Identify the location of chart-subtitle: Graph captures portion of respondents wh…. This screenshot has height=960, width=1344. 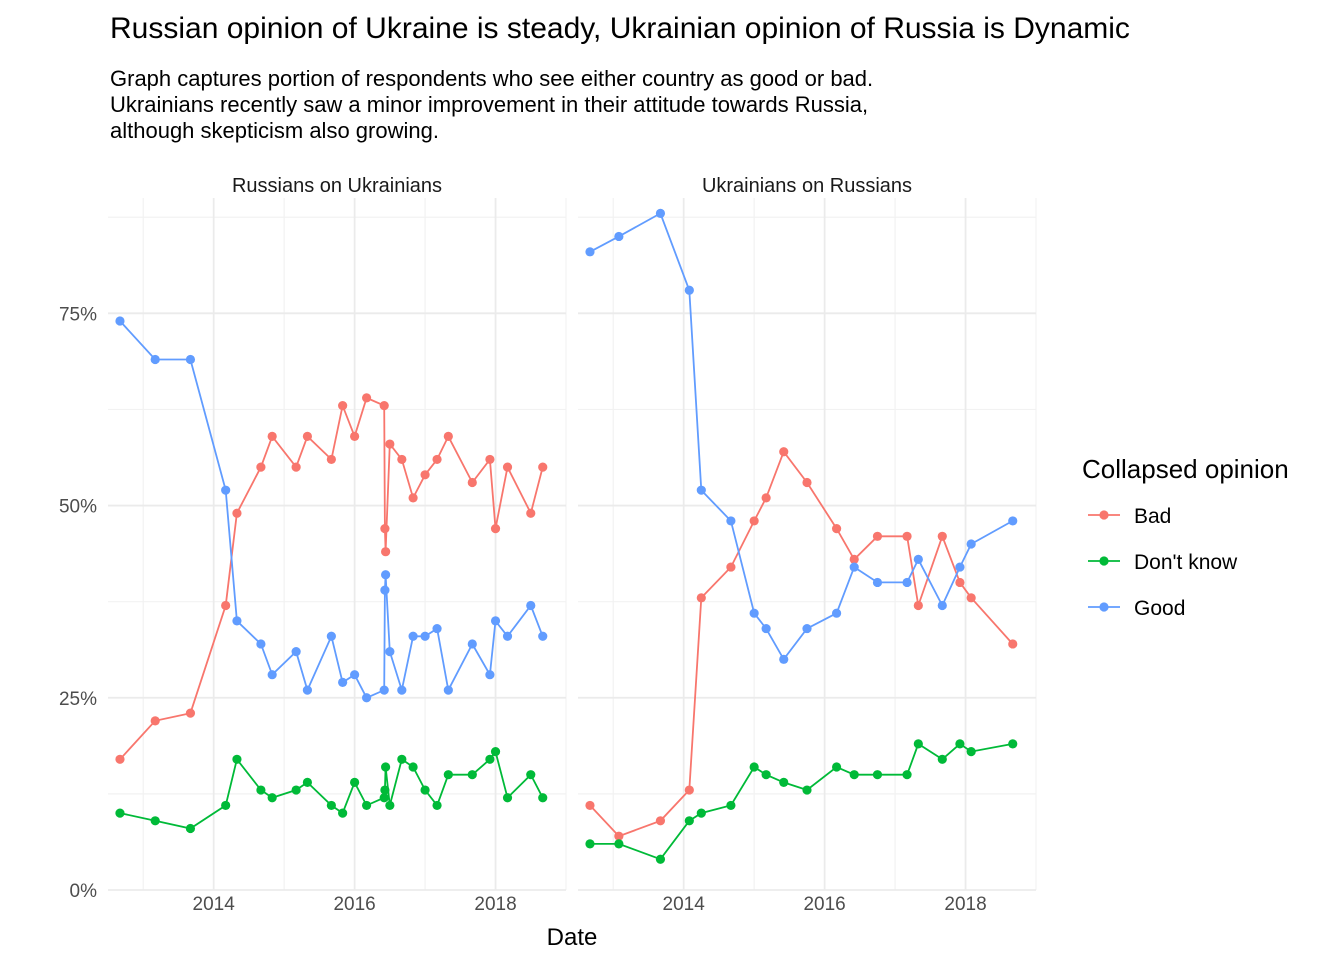
(492, 104).